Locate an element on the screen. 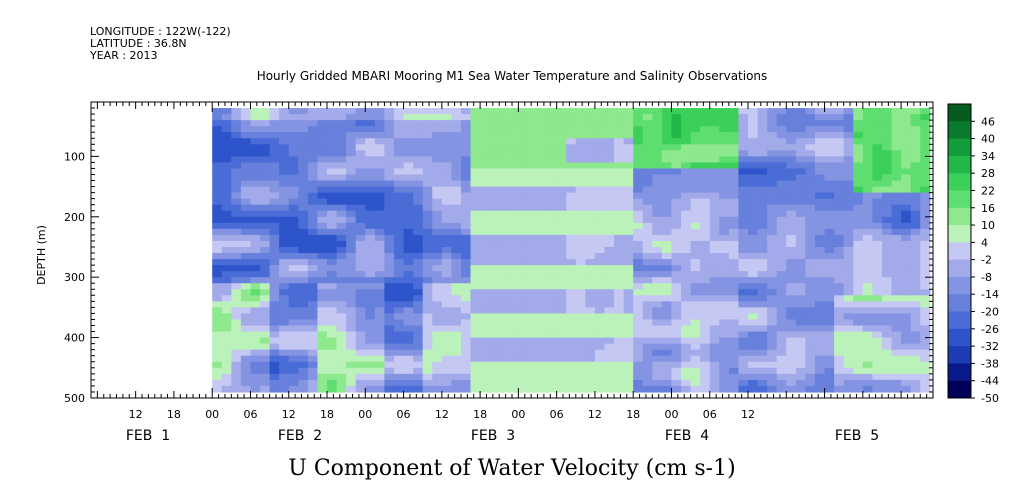 This screenshot has height=504, width=1009. colorbar-label: 28 is located at coordinates (988, 173).